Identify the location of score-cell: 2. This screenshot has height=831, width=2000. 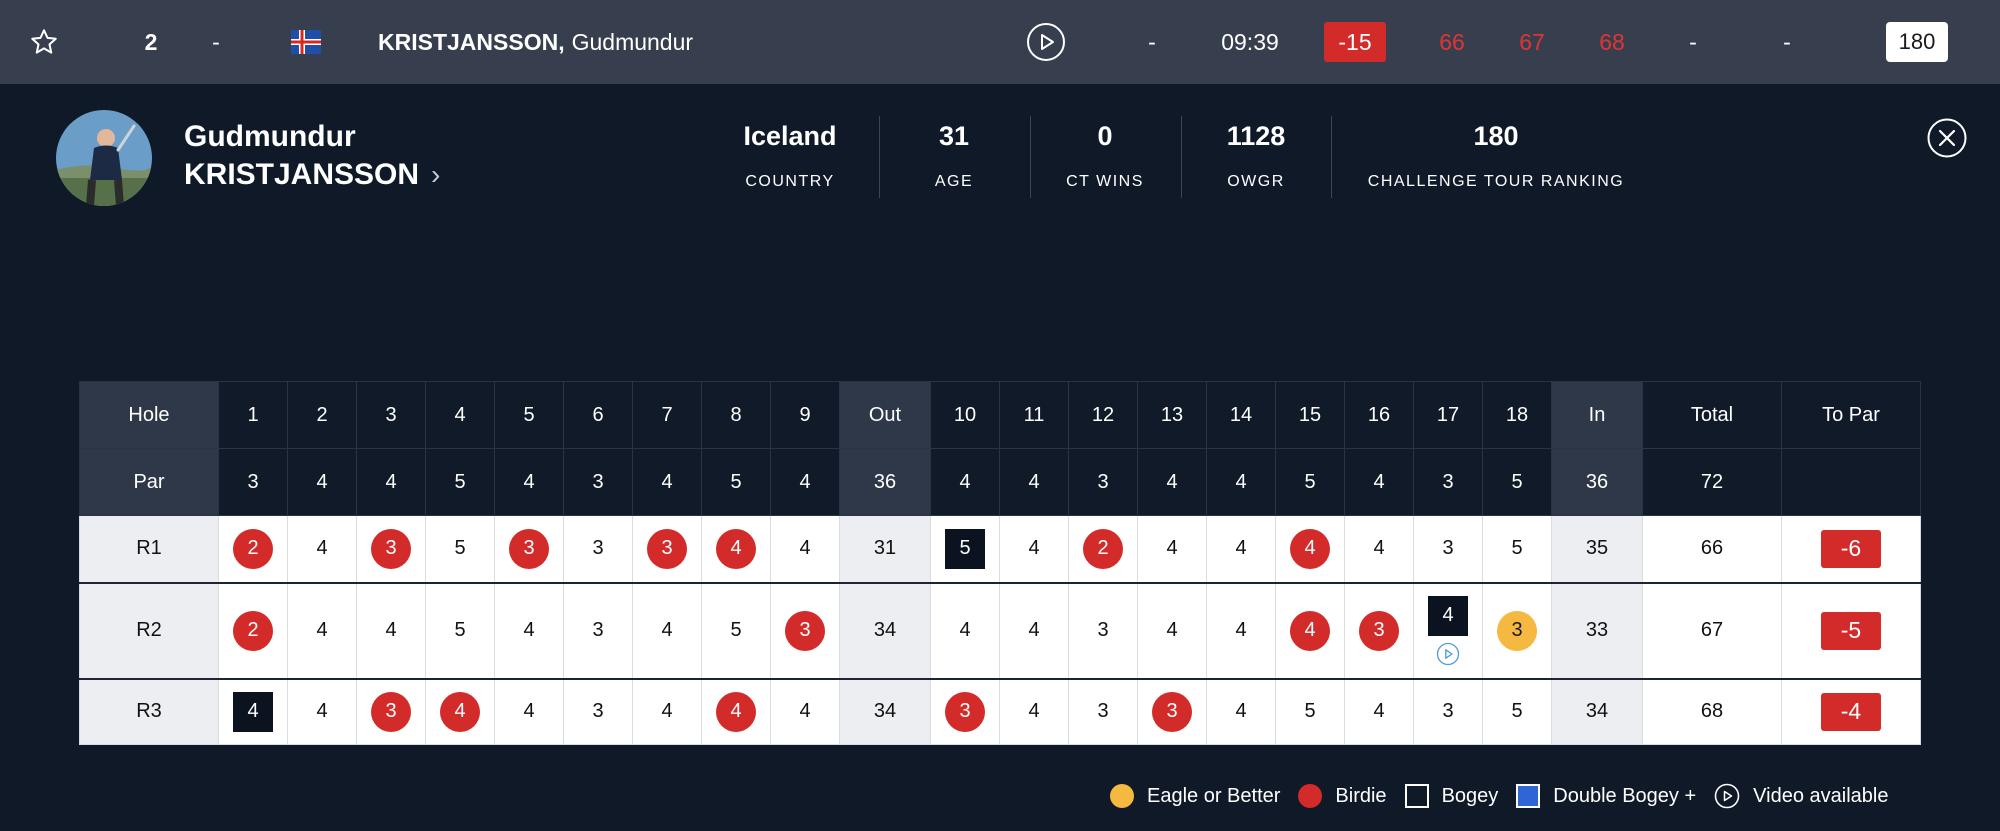
(1103, 549).